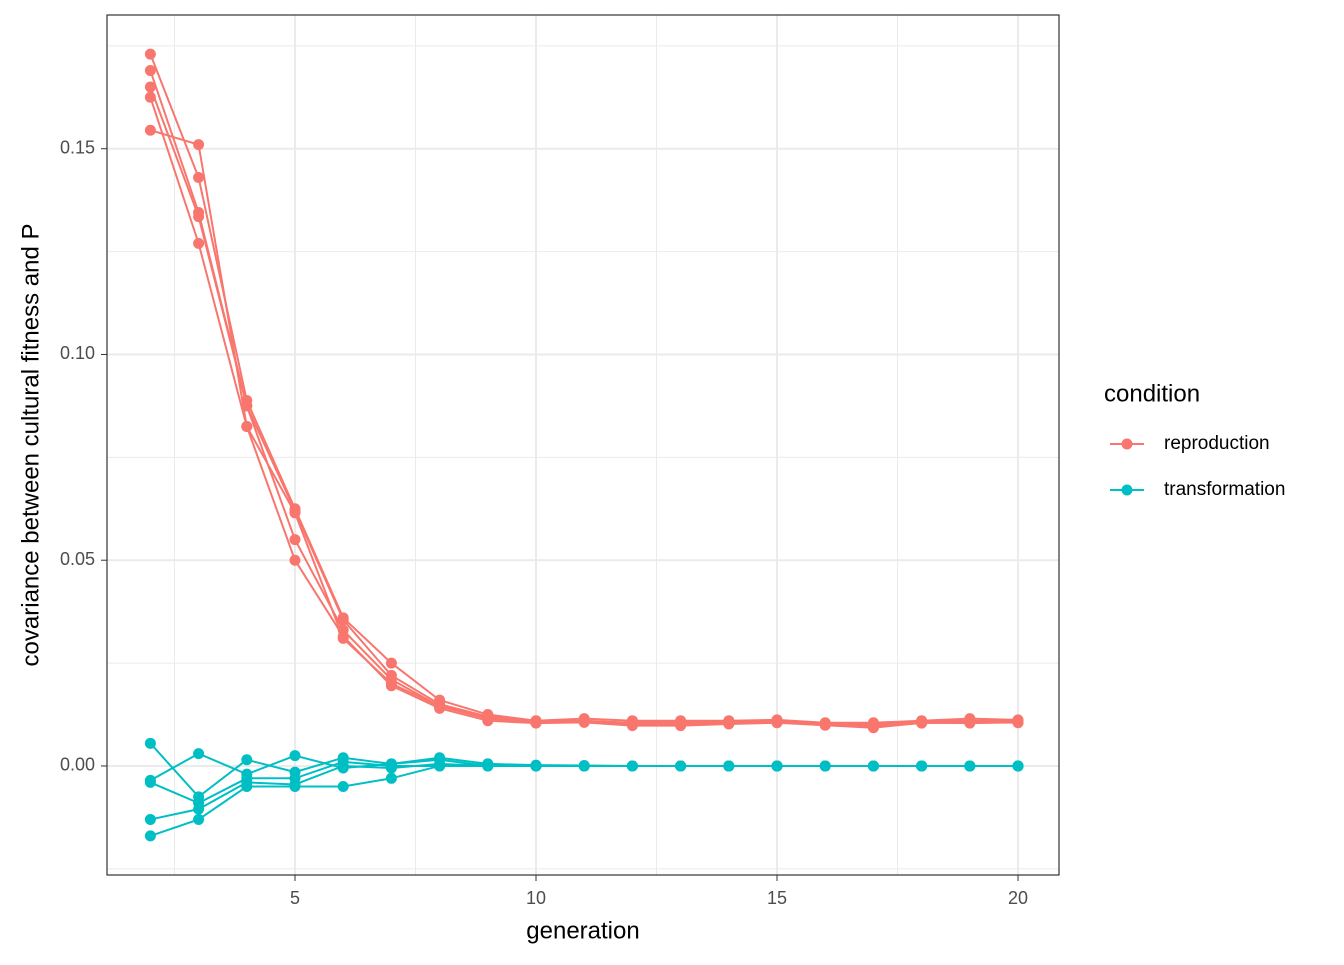 The width and height of the screenshot is (1344, 965). What do you see at coordinates (77, 147) in the screenshot?
I see `y-tick-label: 0.15` at bounding box center [77, 147].